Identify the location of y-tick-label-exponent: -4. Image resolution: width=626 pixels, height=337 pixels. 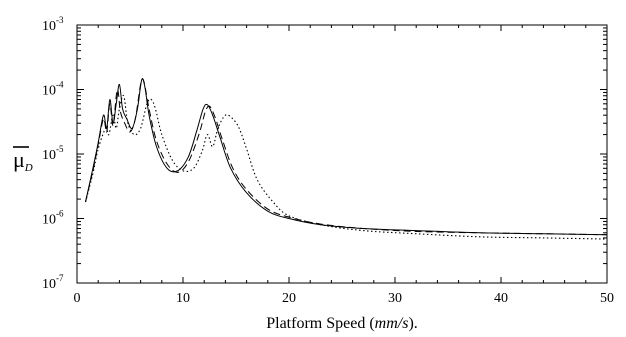
(60, 85).